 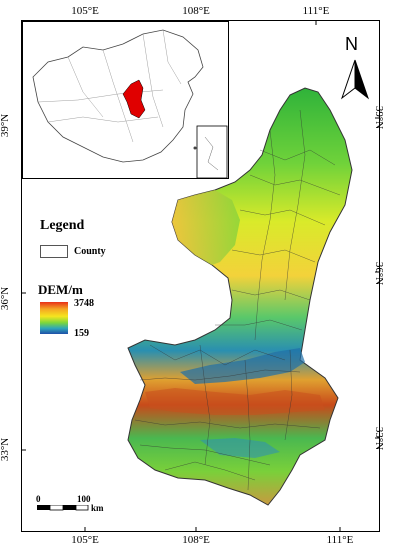 I want to click on north-label: N, so click(x=351, y=44).